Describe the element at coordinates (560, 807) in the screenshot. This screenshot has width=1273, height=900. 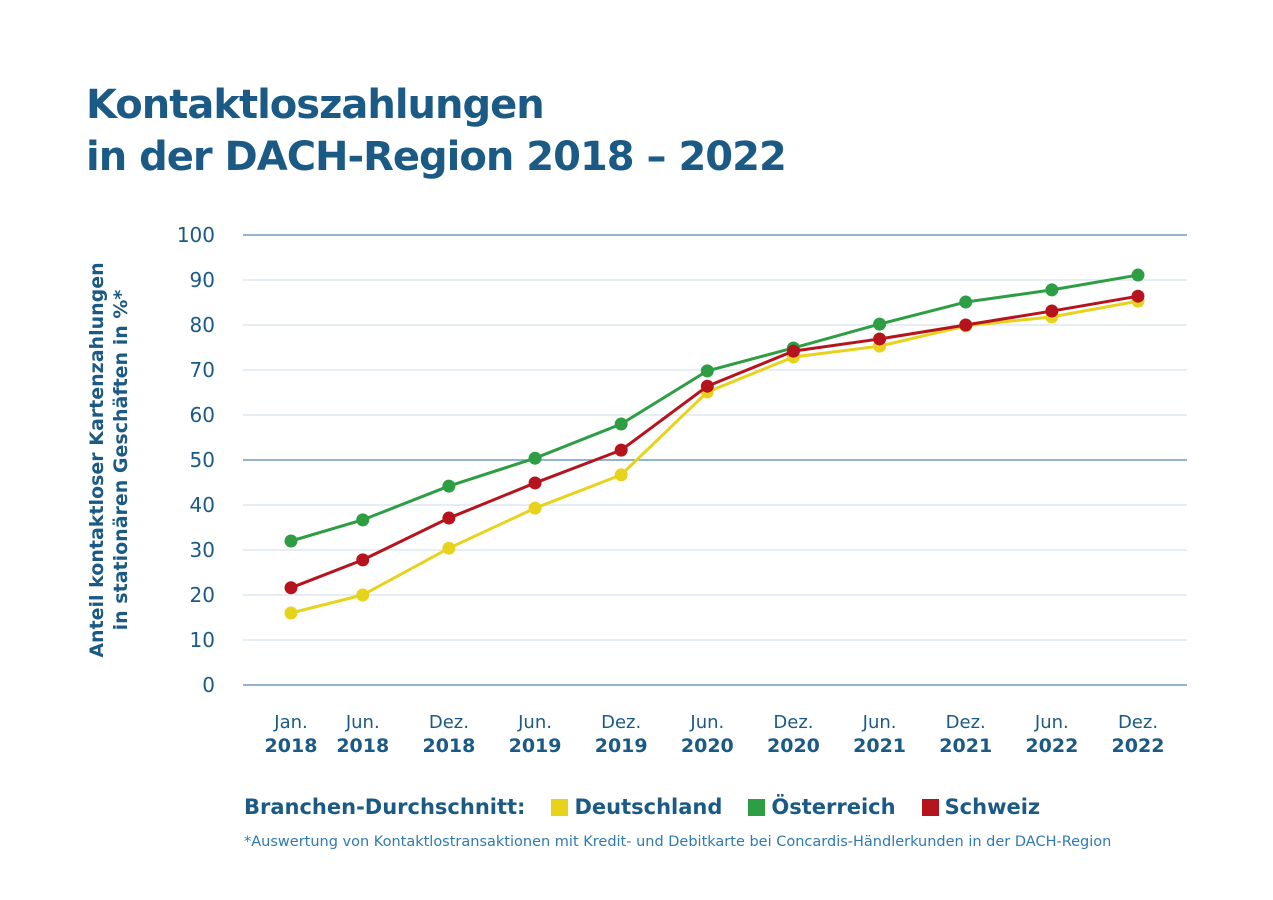
I see `legend-swatch-deutschland` at that location.